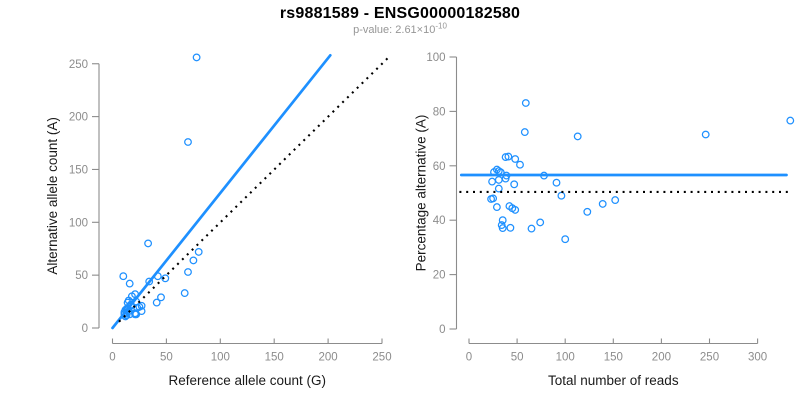  What do you see at coordinates (78, 65) in the screenshot?
I see `y-tick-label: 250` at bounding box center [78, 65].